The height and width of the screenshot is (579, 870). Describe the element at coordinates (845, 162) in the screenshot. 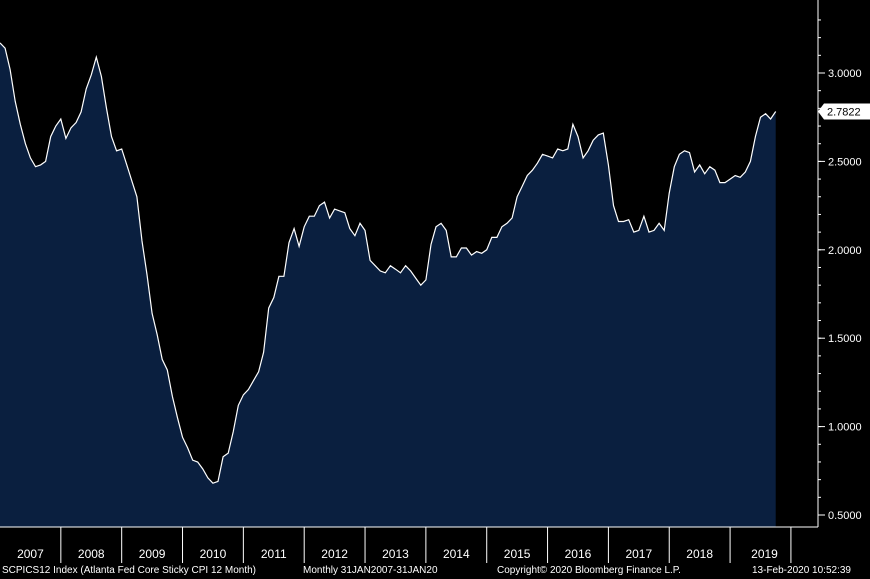

I see `y-tick-label: 2.5000` at that location.